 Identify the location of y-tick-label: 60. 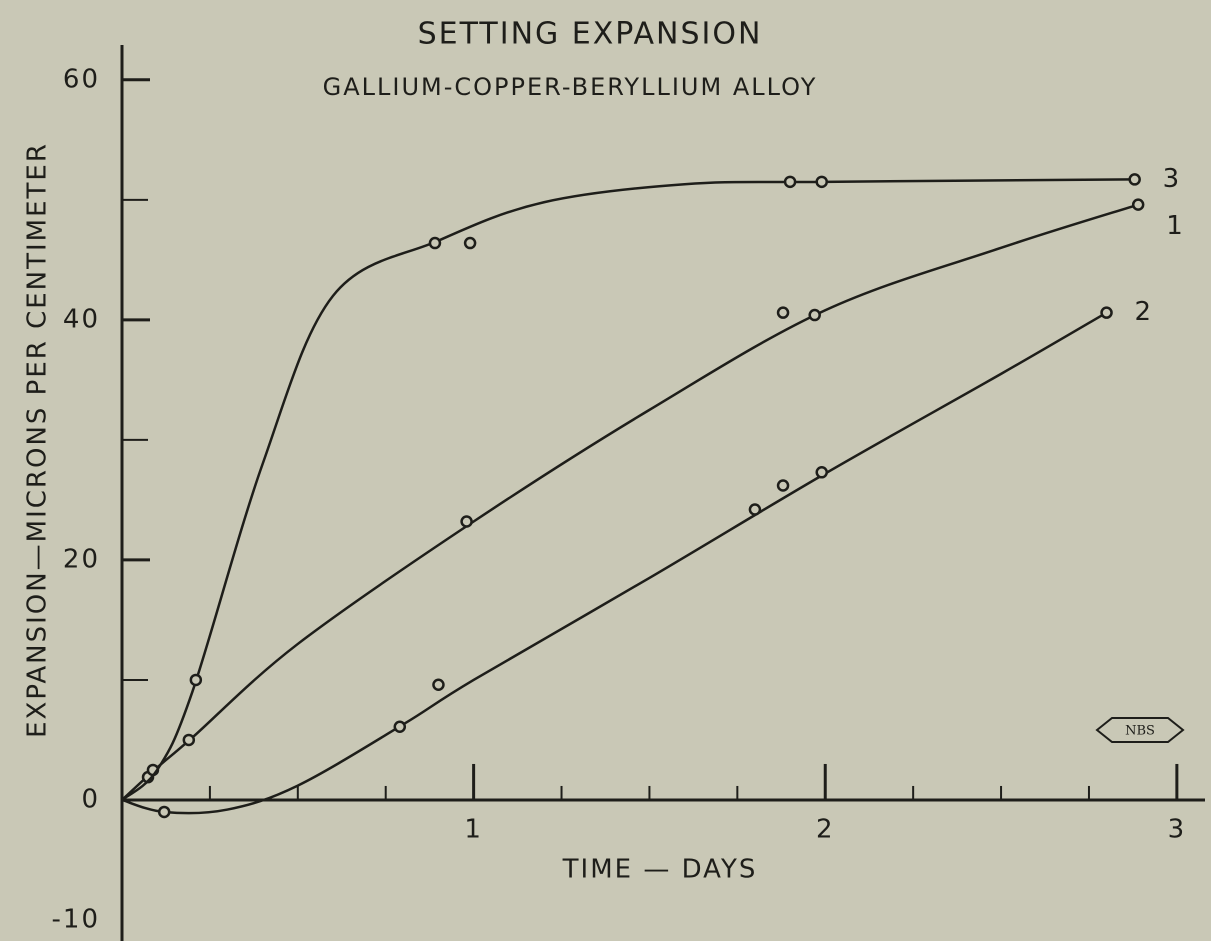
(81, 79).